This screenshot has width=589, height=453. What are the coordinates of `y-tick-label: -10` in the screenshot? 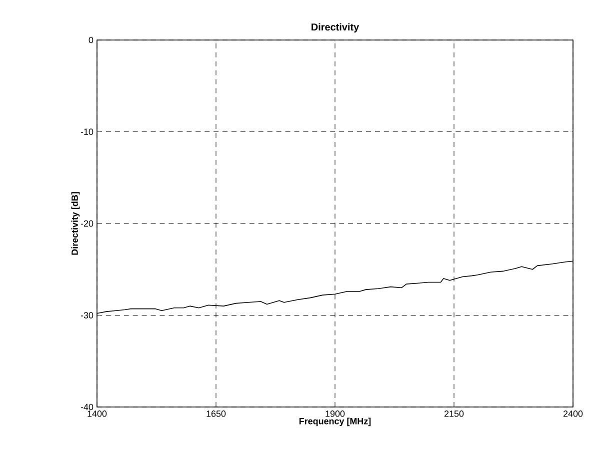 It's located at (87, 131).